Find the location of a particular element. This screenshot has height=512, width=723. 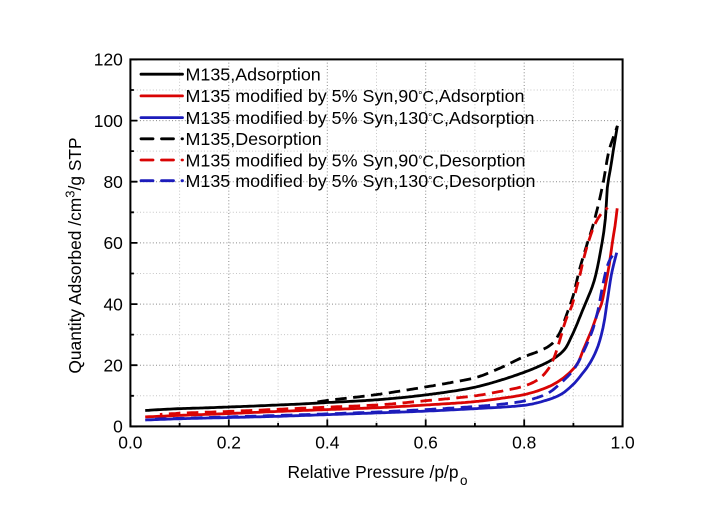

svg-text: 100 is located at coordinates (108, 121).